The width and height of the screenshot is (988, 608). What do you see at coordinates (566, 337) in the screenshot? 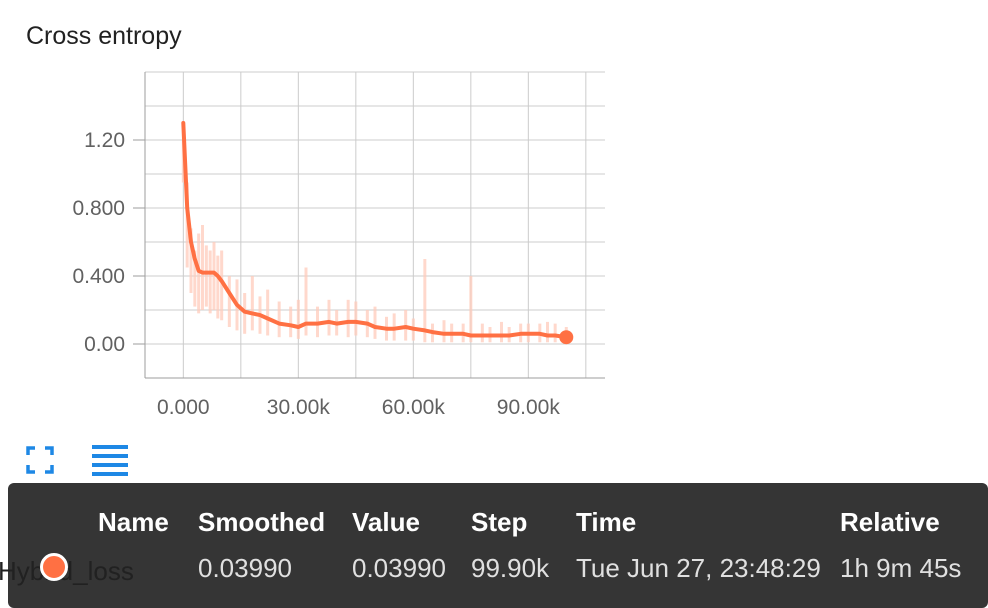
I see `last-point-marker` at bounding box center [566, 337].